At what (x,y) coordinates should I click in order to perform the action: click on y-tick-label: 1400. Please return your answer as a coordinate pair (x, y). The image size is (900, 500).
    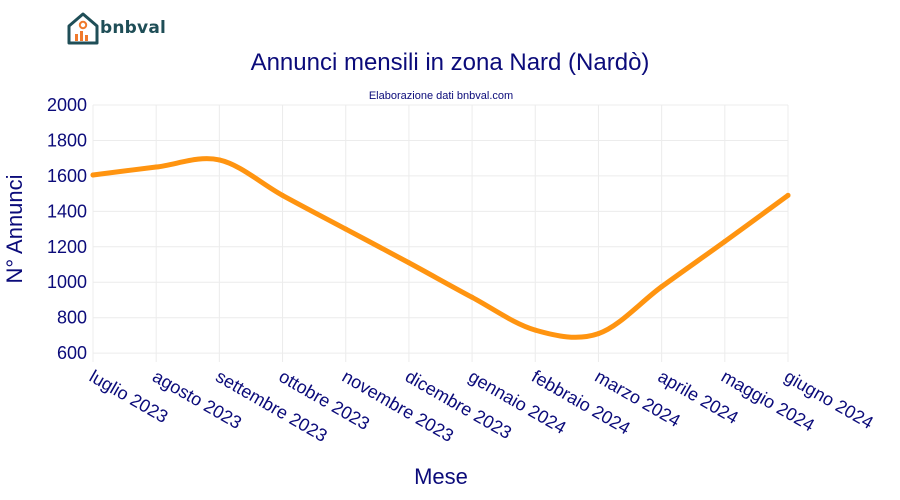
    Looking at the image, I should click on (67, 211).